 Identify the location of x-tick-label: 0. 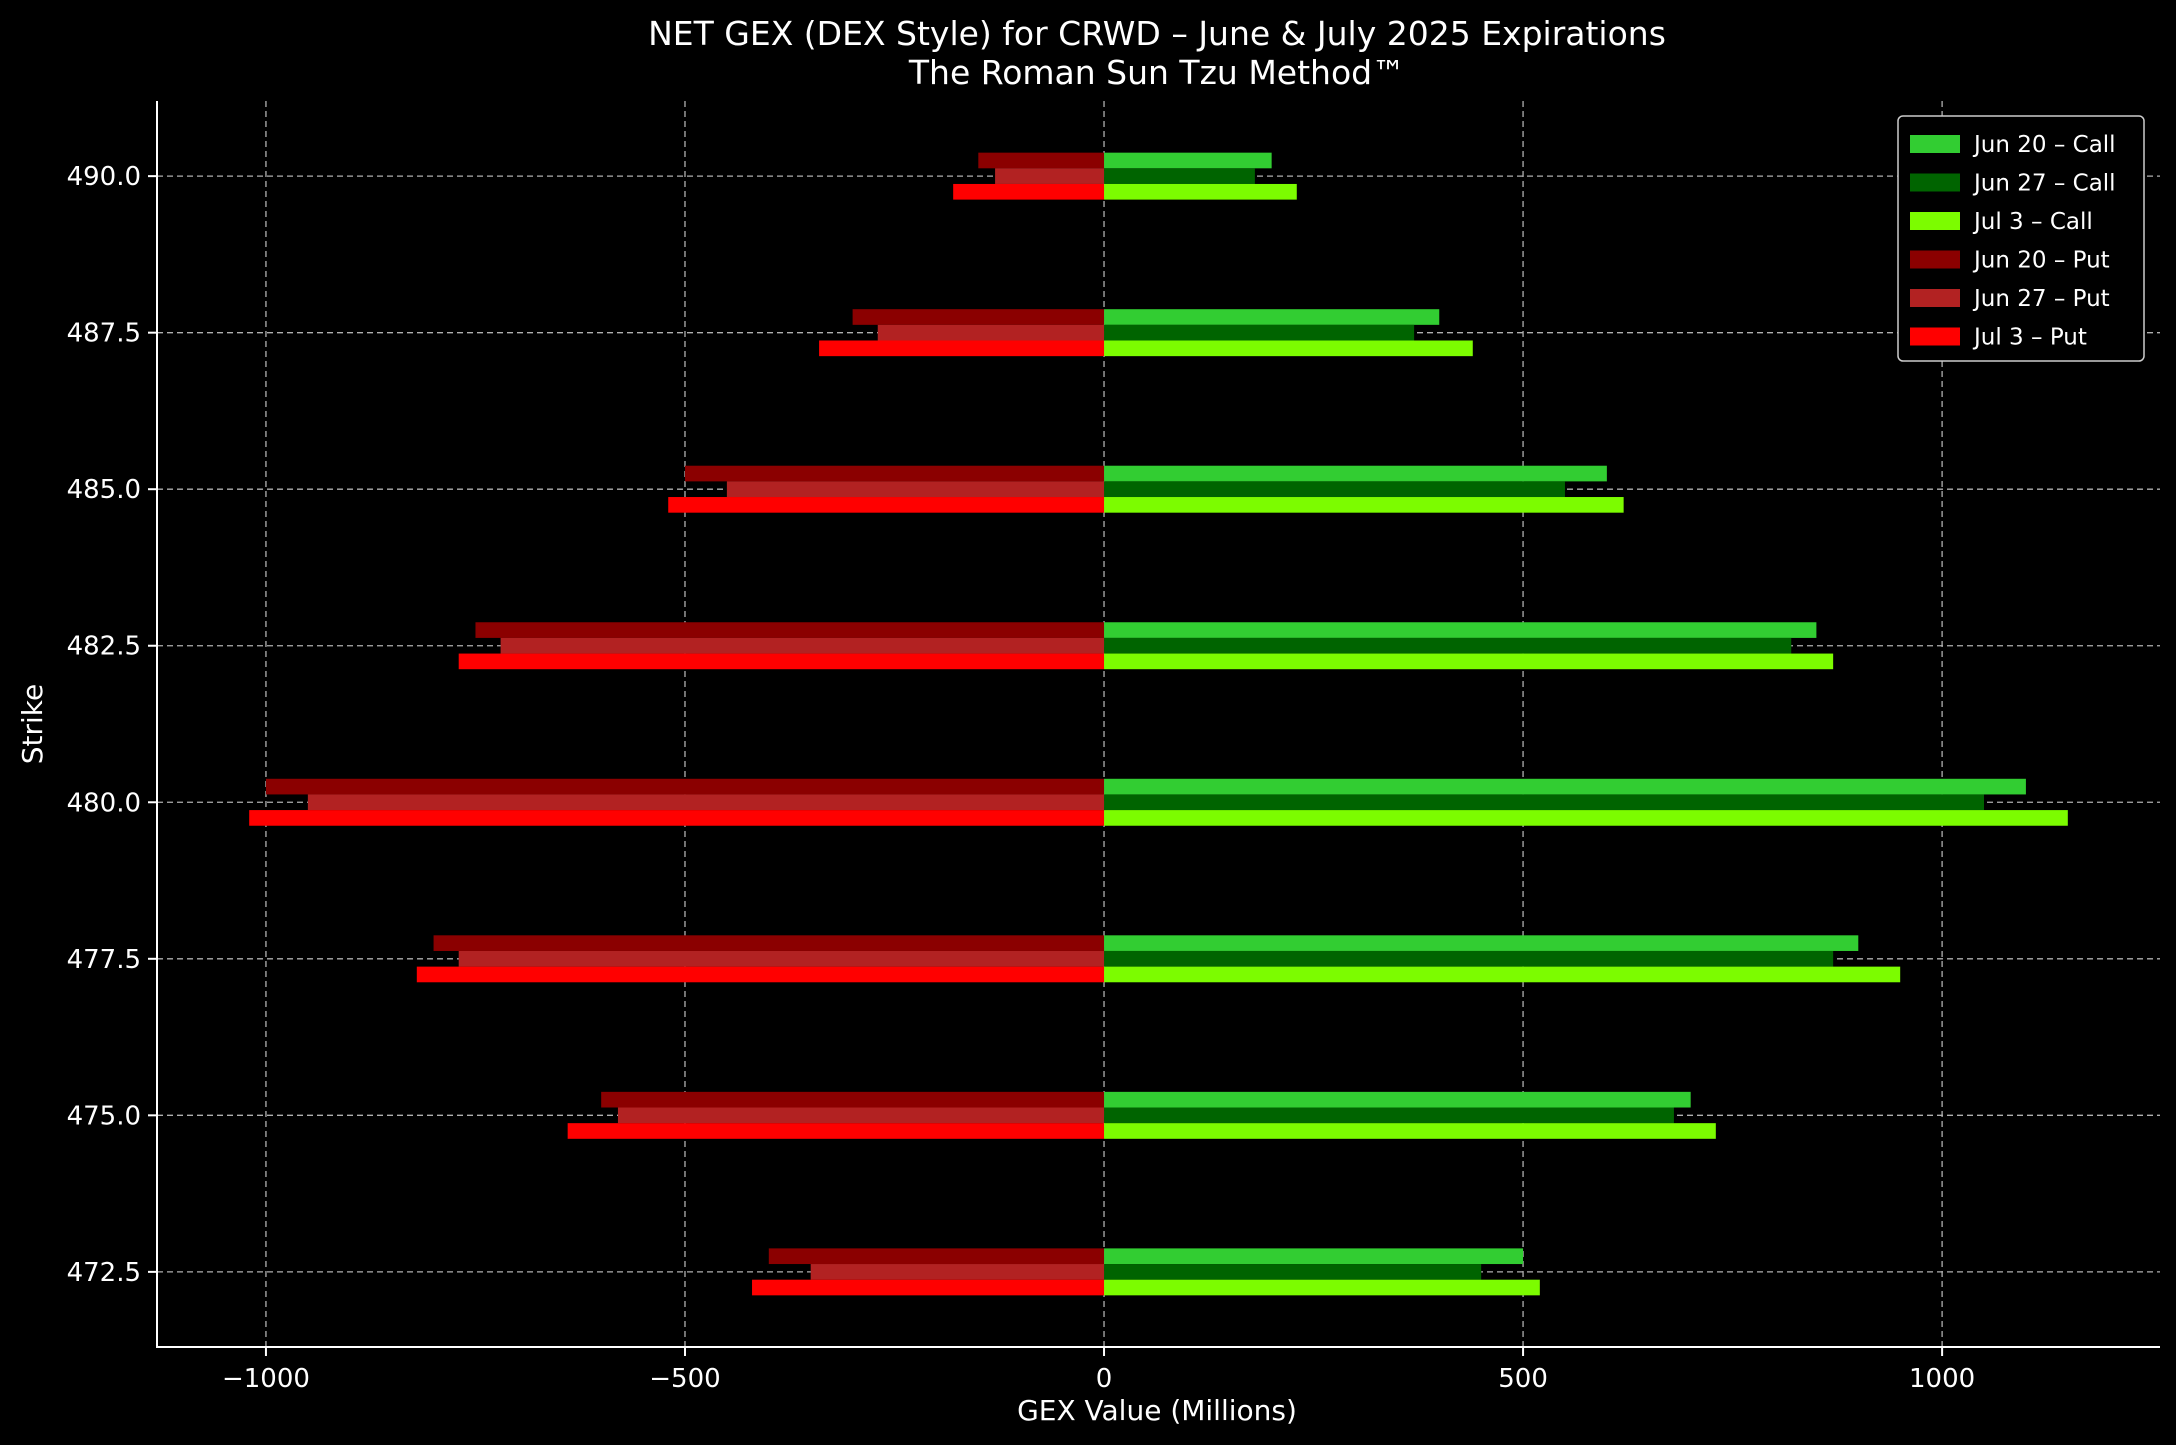
(1104, 1379).